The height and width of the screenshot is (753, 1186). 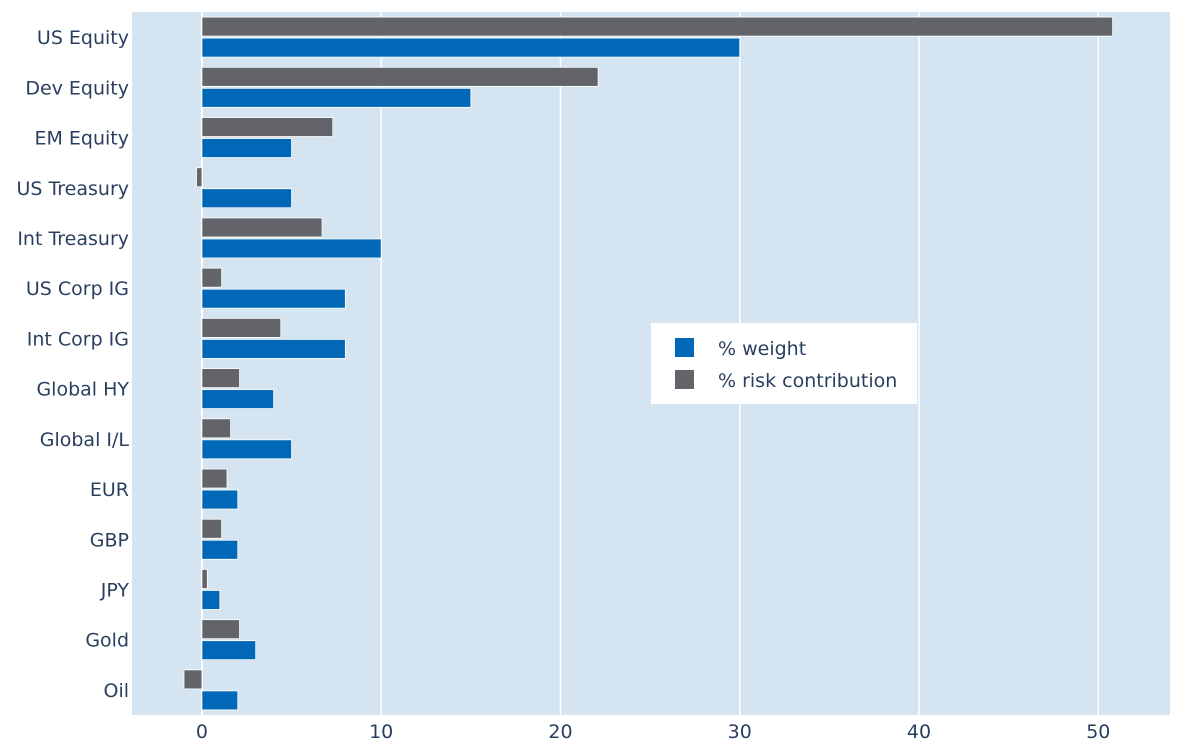 What do you see at coordinates (684, 379) in the screenshot?
I see `legend-swatch-risk` at bounding box center [684, 379].